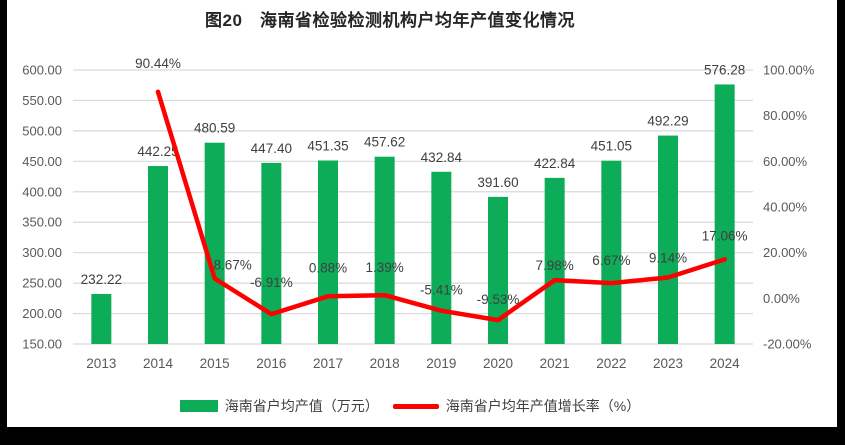 The width and height of the screenshot is (845, 445). Describe the element at coordinates (157, 151) in the screenshot. I see `bar-value-label: 442.25` at that location.